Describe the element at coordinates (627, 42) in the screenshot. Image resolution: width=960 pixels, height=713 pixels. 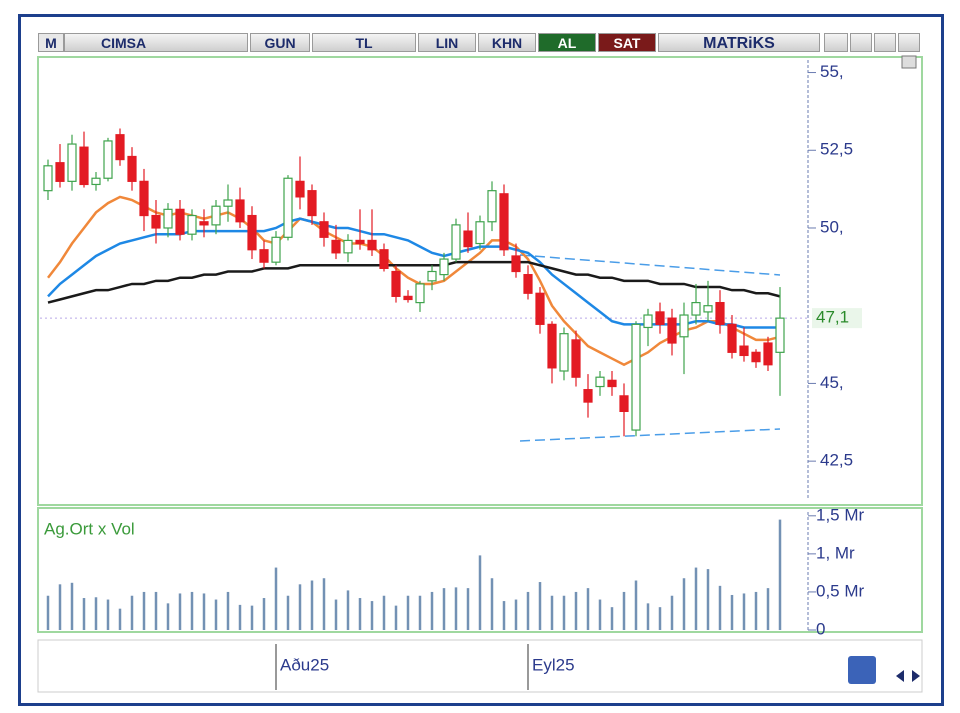
I see `sell-button: SAT` at that location.